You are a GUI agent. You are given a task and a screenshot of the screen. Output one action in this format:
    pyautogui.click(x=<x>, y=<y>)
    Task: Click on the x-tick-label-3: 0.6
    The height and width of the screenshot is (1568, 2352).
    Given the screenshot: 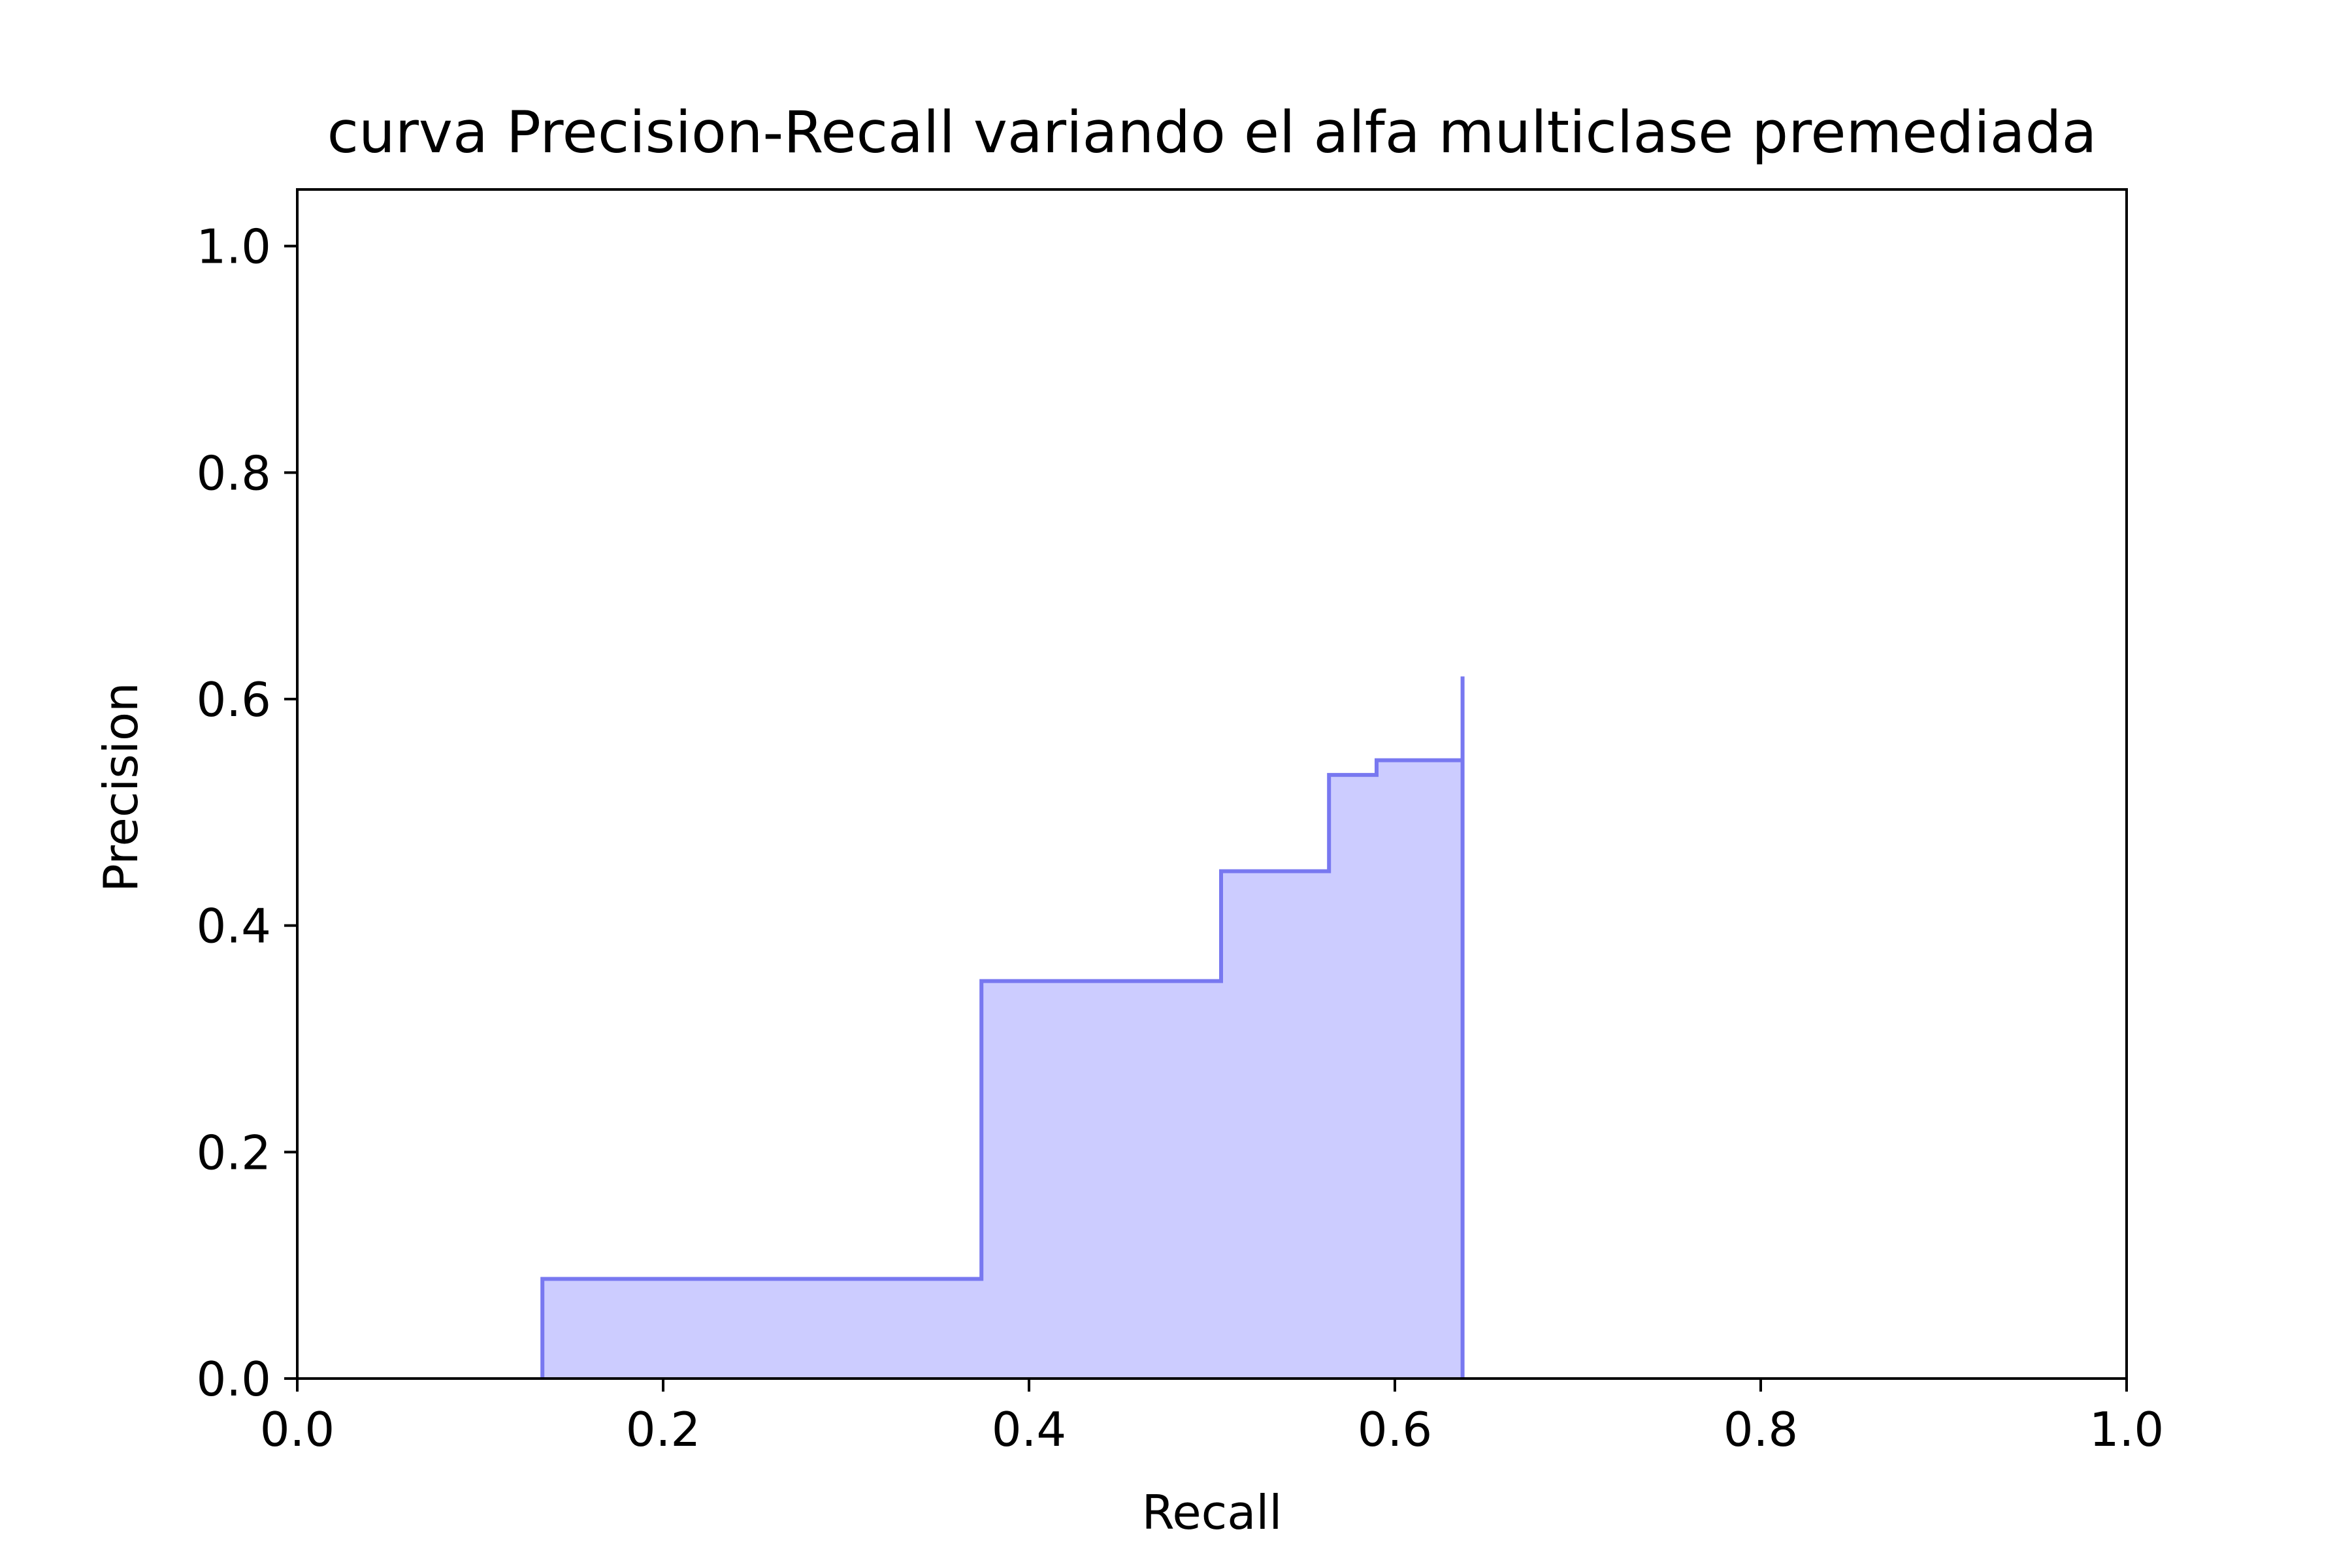 What is the action you would take?
    pyautogui.click(x=1395, y=1429)
    